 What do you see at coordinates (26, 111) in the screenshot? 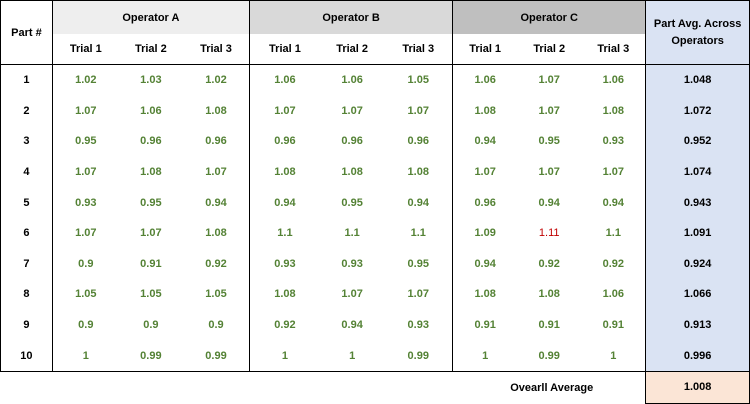
I see `part-number-cell: 2` at bounding box center [26, 111].